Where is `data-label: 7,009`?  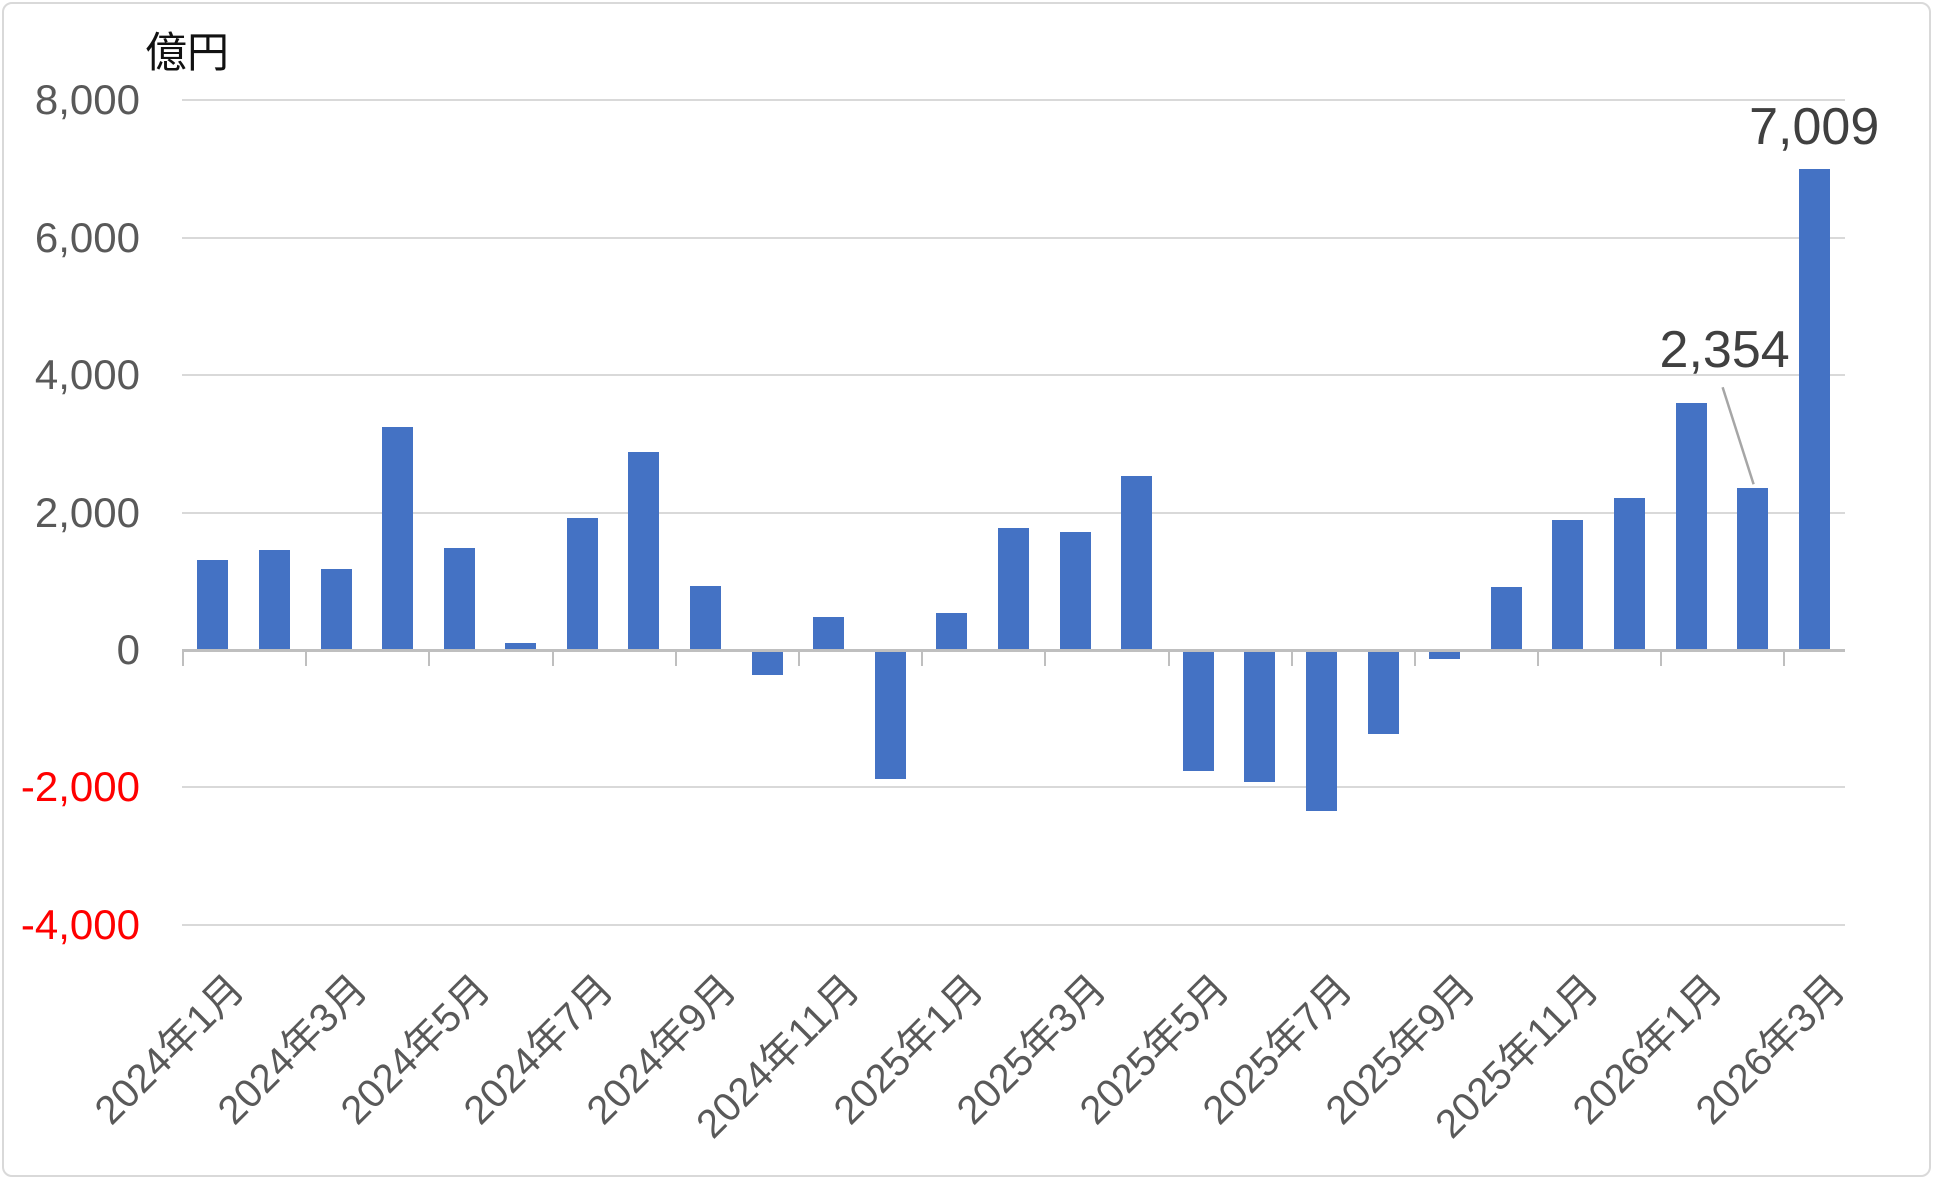
data-label: 7,009 is located at coordinates (1814, 126).